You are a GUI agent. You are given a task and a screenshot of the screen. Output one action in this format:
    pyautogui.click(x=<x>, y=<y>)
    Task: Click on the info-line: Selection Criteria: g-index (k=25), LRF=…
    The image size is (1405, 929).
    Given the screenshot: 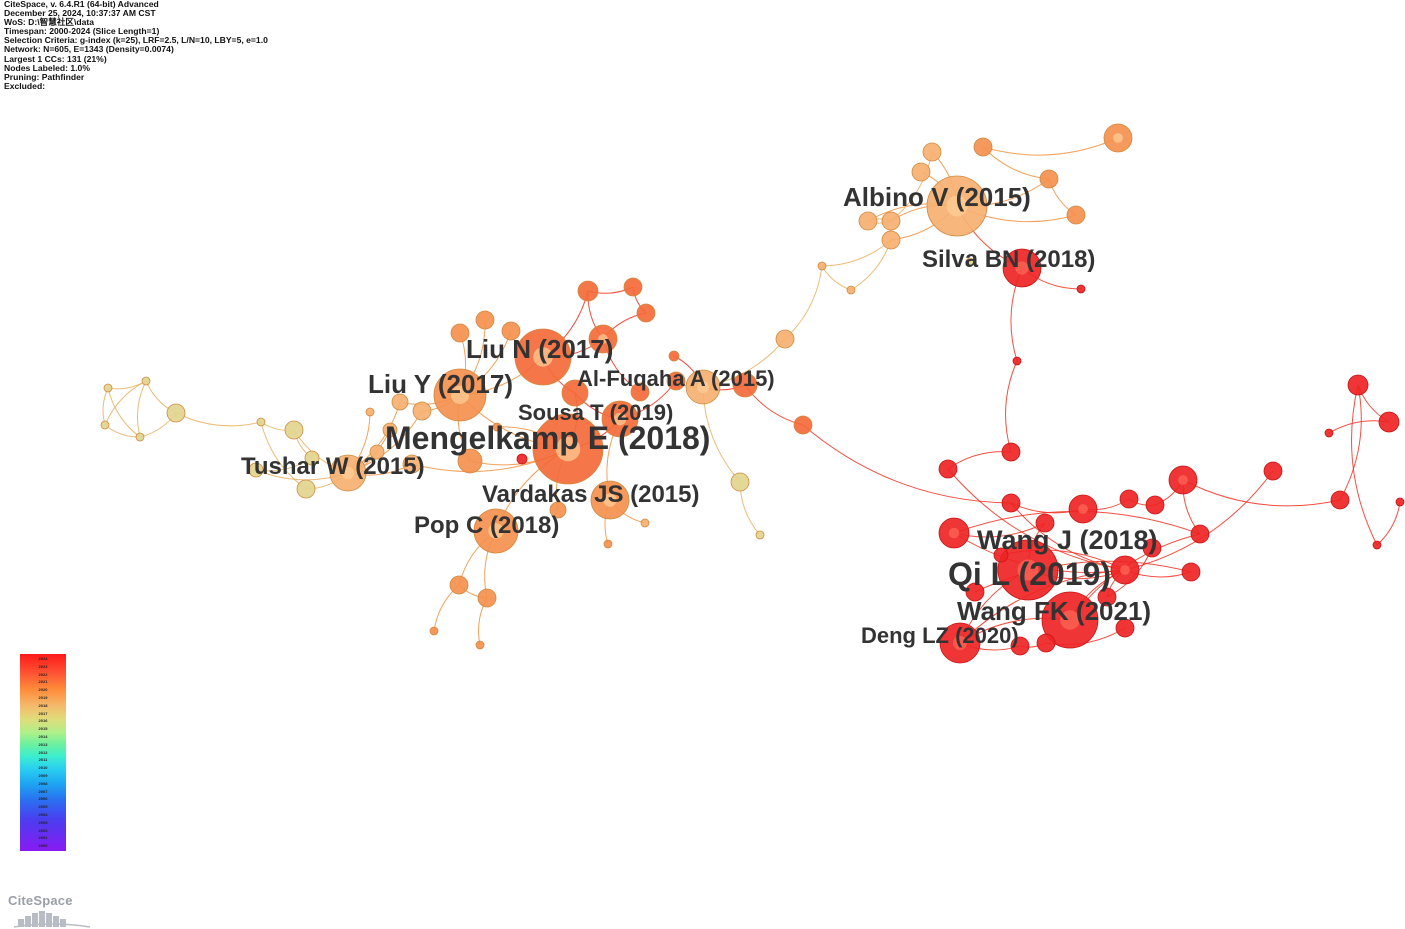 What is the action you would take?
    pyautogui.click(x=136, y=40)
    